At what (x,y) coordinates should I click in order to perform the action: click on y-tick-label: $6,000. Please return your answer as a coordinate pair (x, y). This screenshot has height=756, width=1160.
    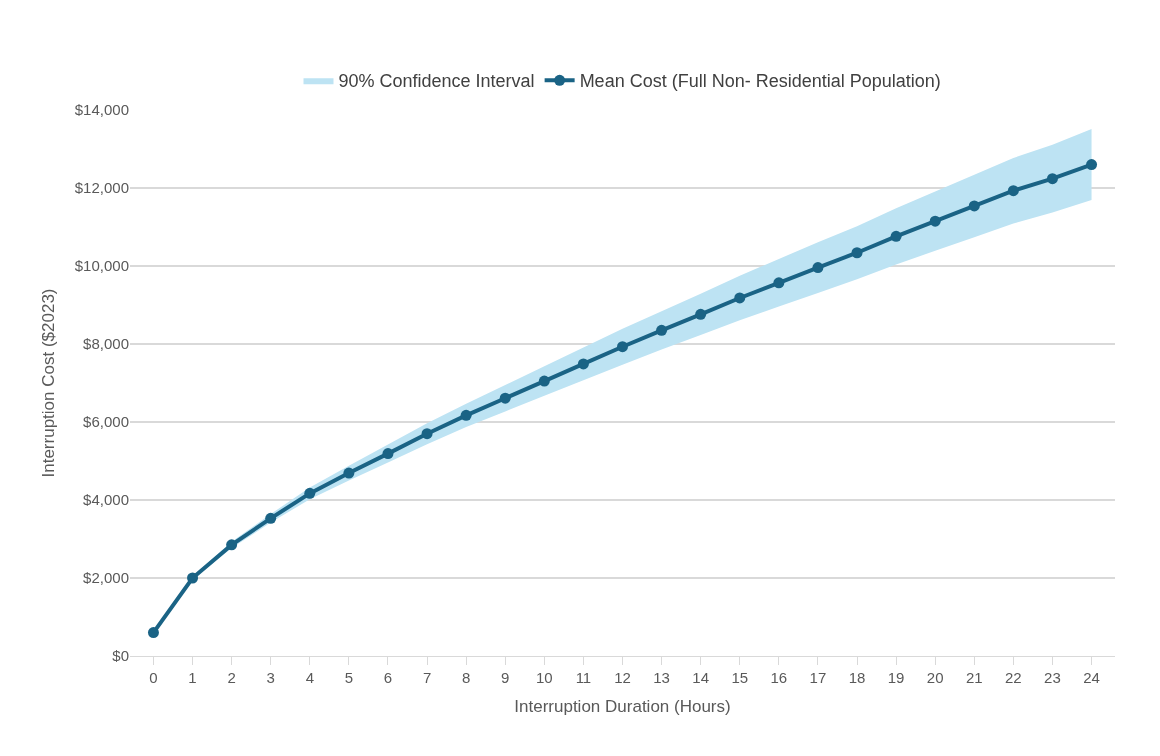
    Looking at the image, I should click on (106, 422).